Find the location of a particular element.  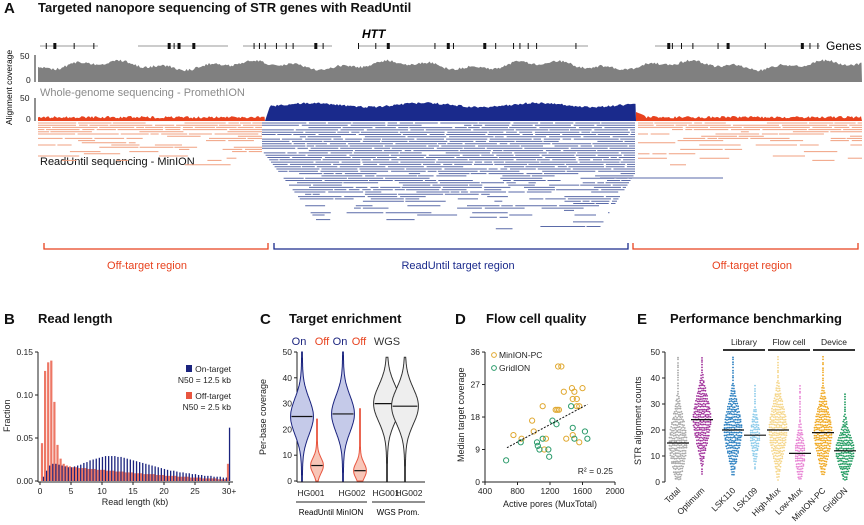

point-minion-pc is located at coordinates (559, 409).